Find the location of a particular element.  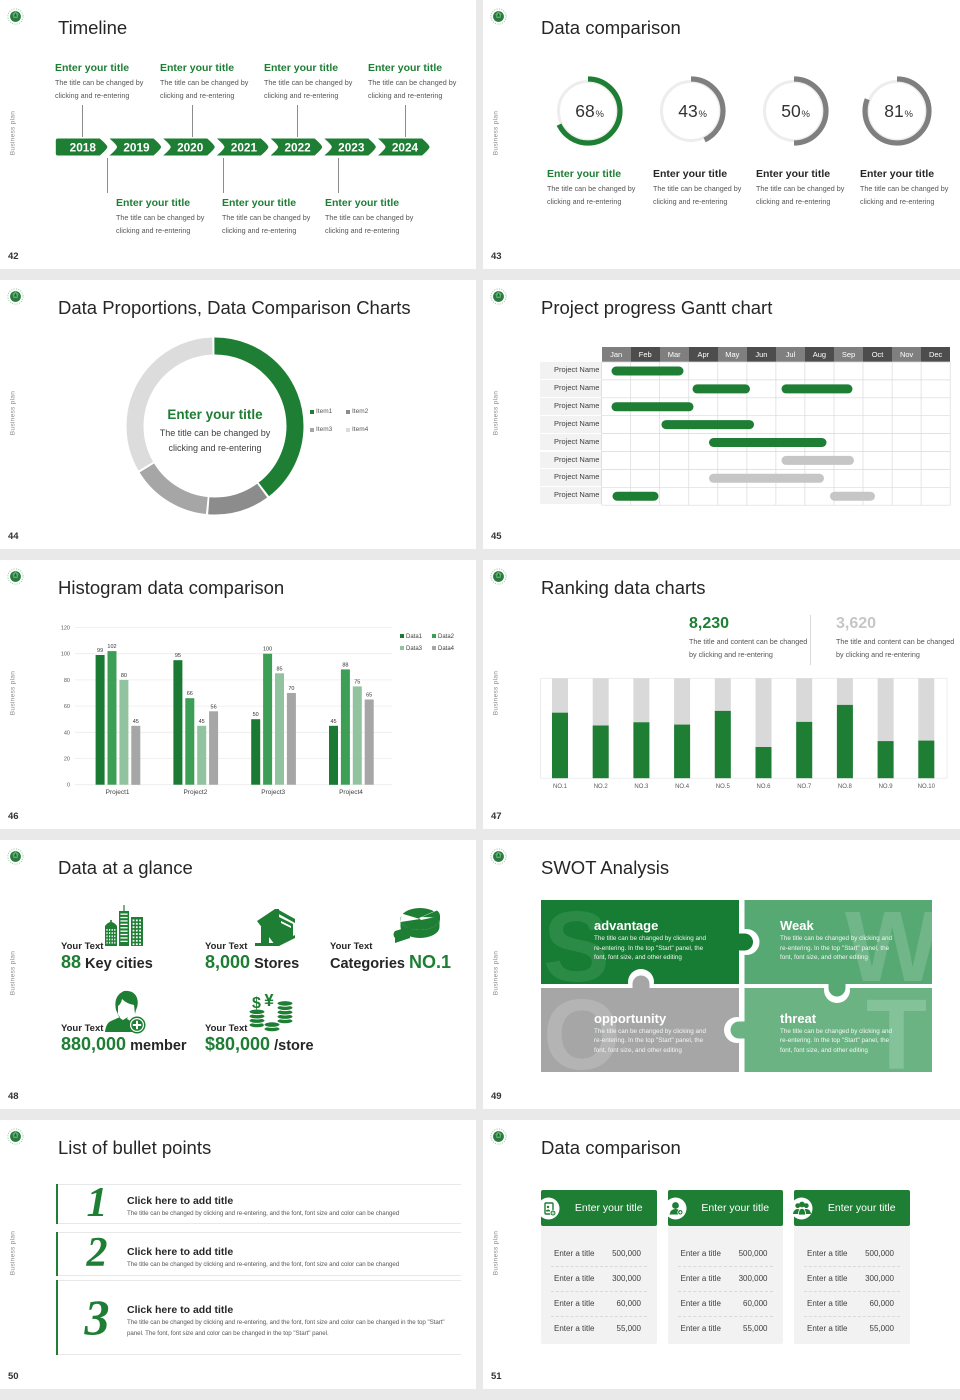

svg-text: Data1 is located at coordinates (414, 637).